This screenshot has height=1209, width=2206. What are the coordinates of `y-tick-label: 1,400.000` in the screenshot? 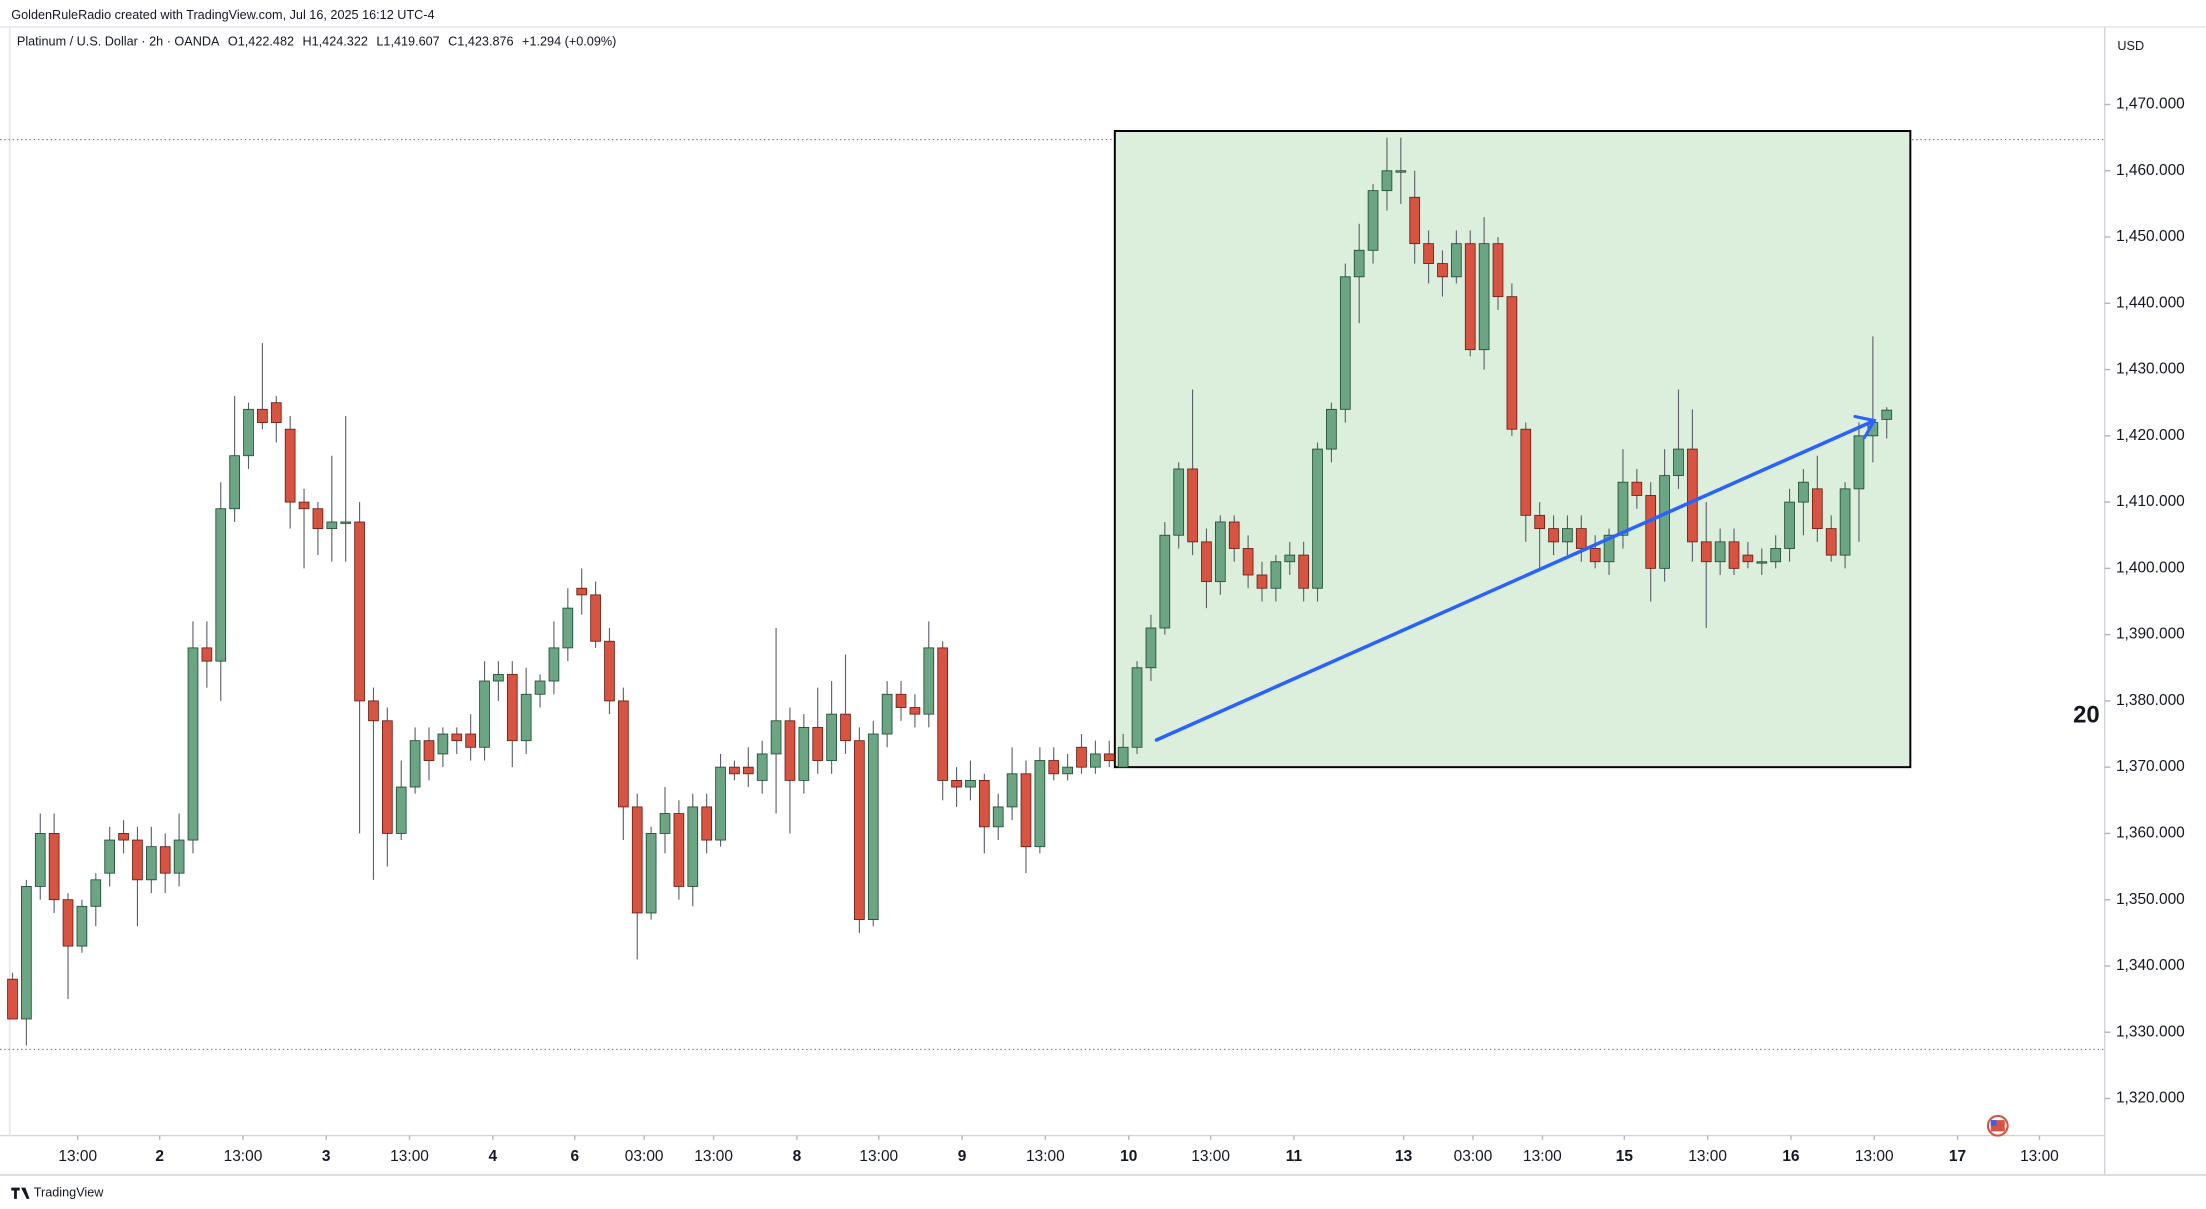 It's located at (2150, 567).